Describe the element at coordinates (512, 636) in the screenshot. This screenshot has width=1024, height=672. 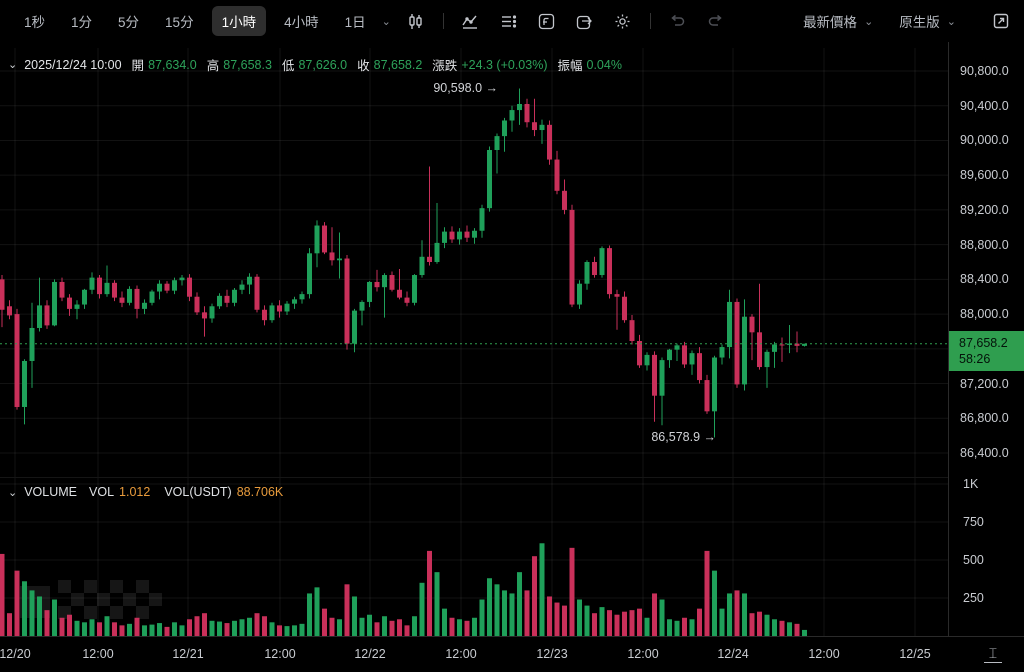
I see `time-axis-separator` at that location.